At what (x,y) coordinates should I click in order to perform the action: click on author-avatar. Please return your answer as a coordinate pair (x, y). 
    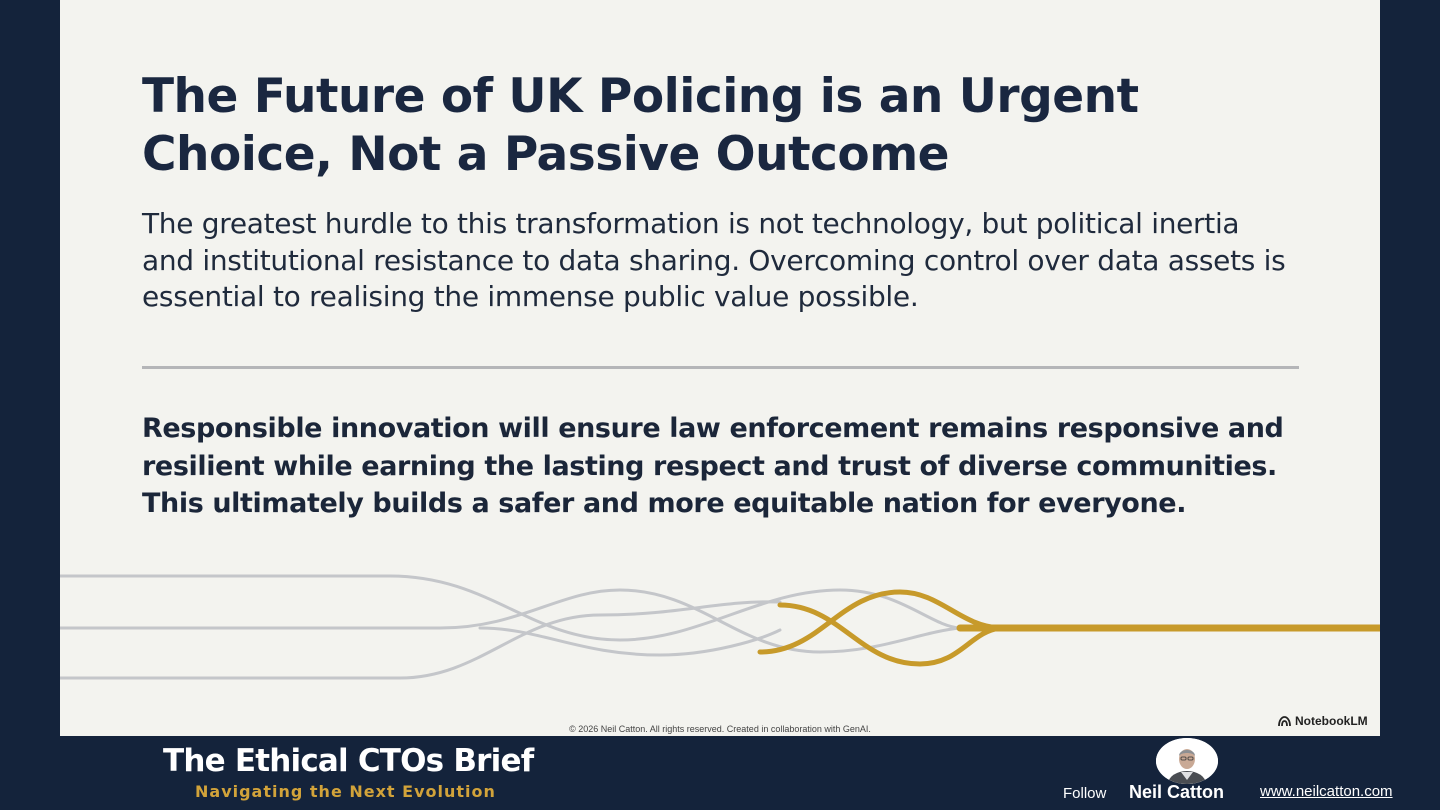
    Looking at the image, I should click on (1187, 761).